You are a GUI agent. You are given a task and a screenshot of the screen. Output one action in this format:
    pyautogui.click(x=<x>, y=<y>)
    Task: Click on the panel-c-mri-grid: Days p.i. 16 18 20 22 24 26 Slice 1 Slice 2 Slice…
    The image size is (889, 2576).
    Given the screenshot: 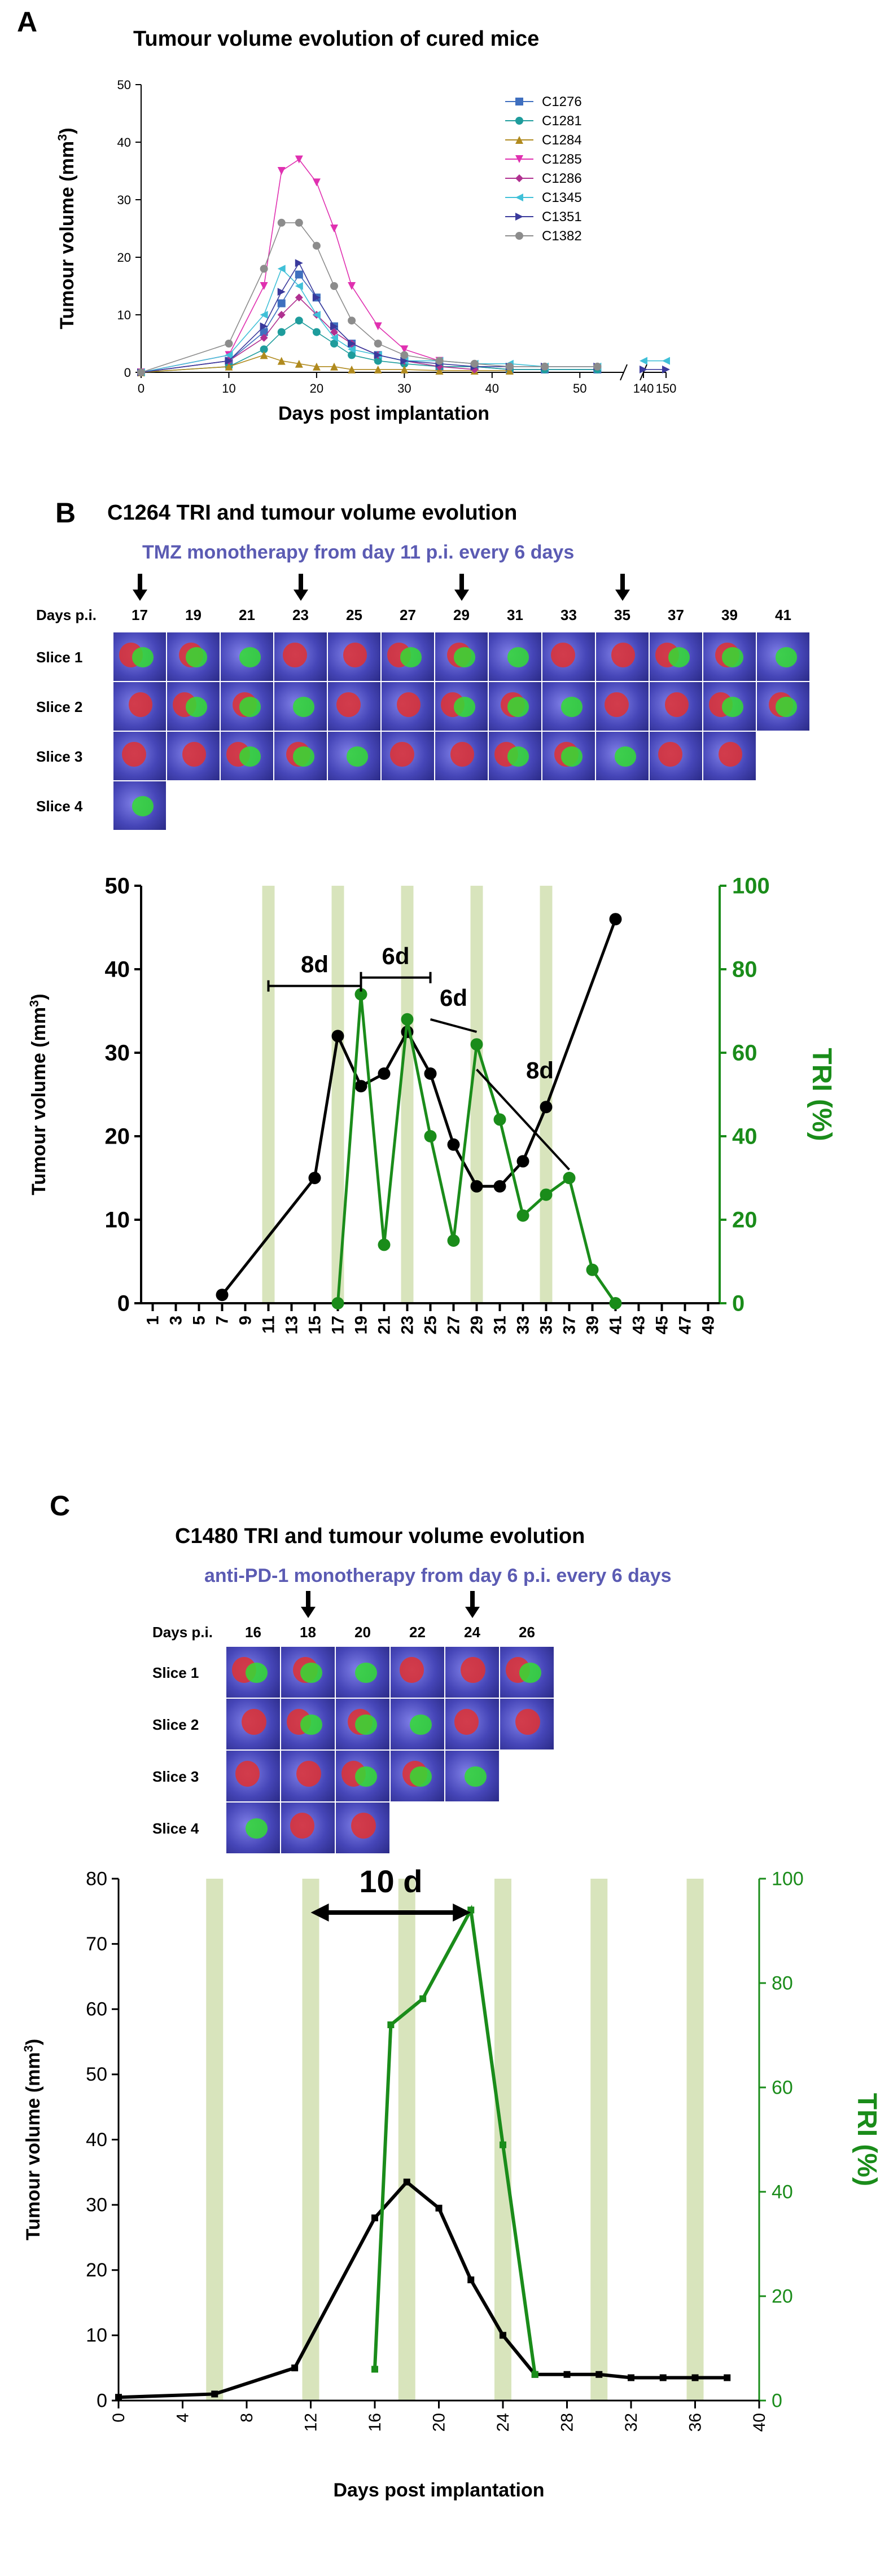 What is the action you would take?
    pyautogui.click(x=444, y=1724)
    